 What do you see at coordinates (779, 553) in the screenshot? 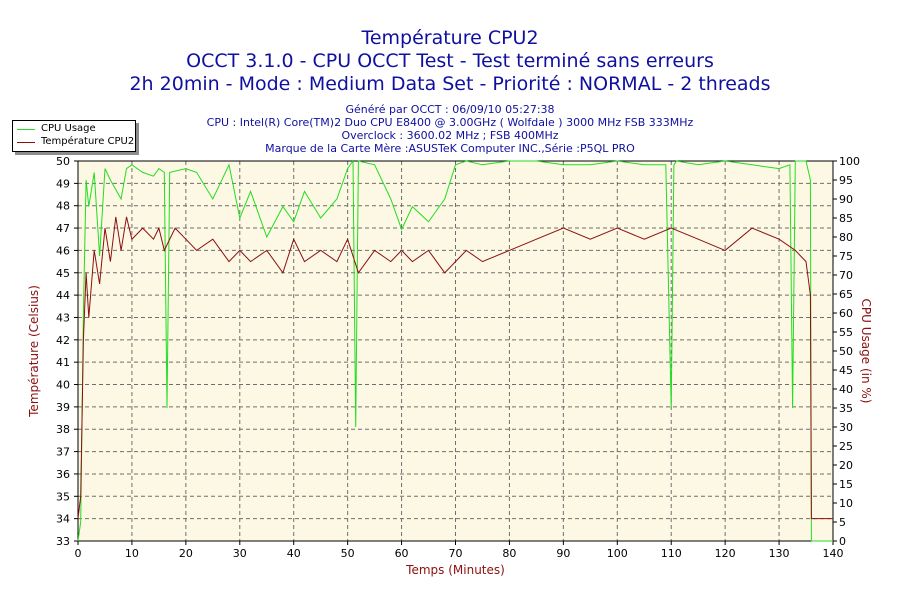
I see `x-tick-label: 130` at bounding box center [779, 553].